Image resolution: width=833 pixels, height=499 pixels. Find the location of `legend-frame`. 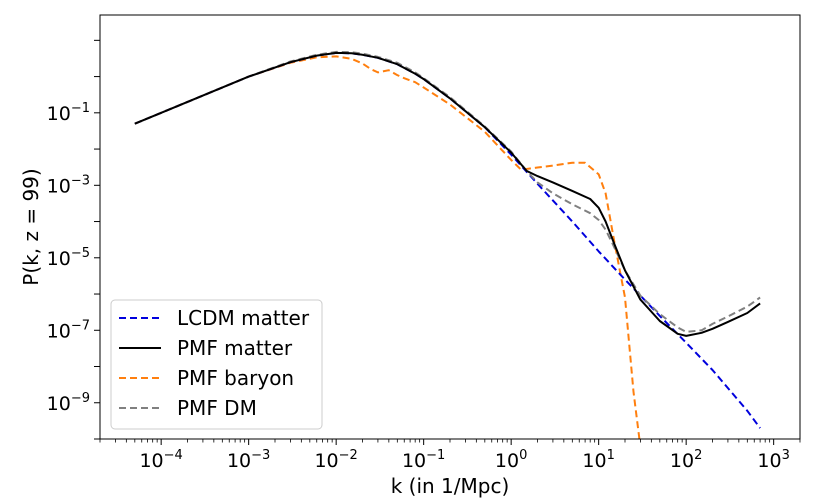

legend-frame is located at coordinates (216, 364).